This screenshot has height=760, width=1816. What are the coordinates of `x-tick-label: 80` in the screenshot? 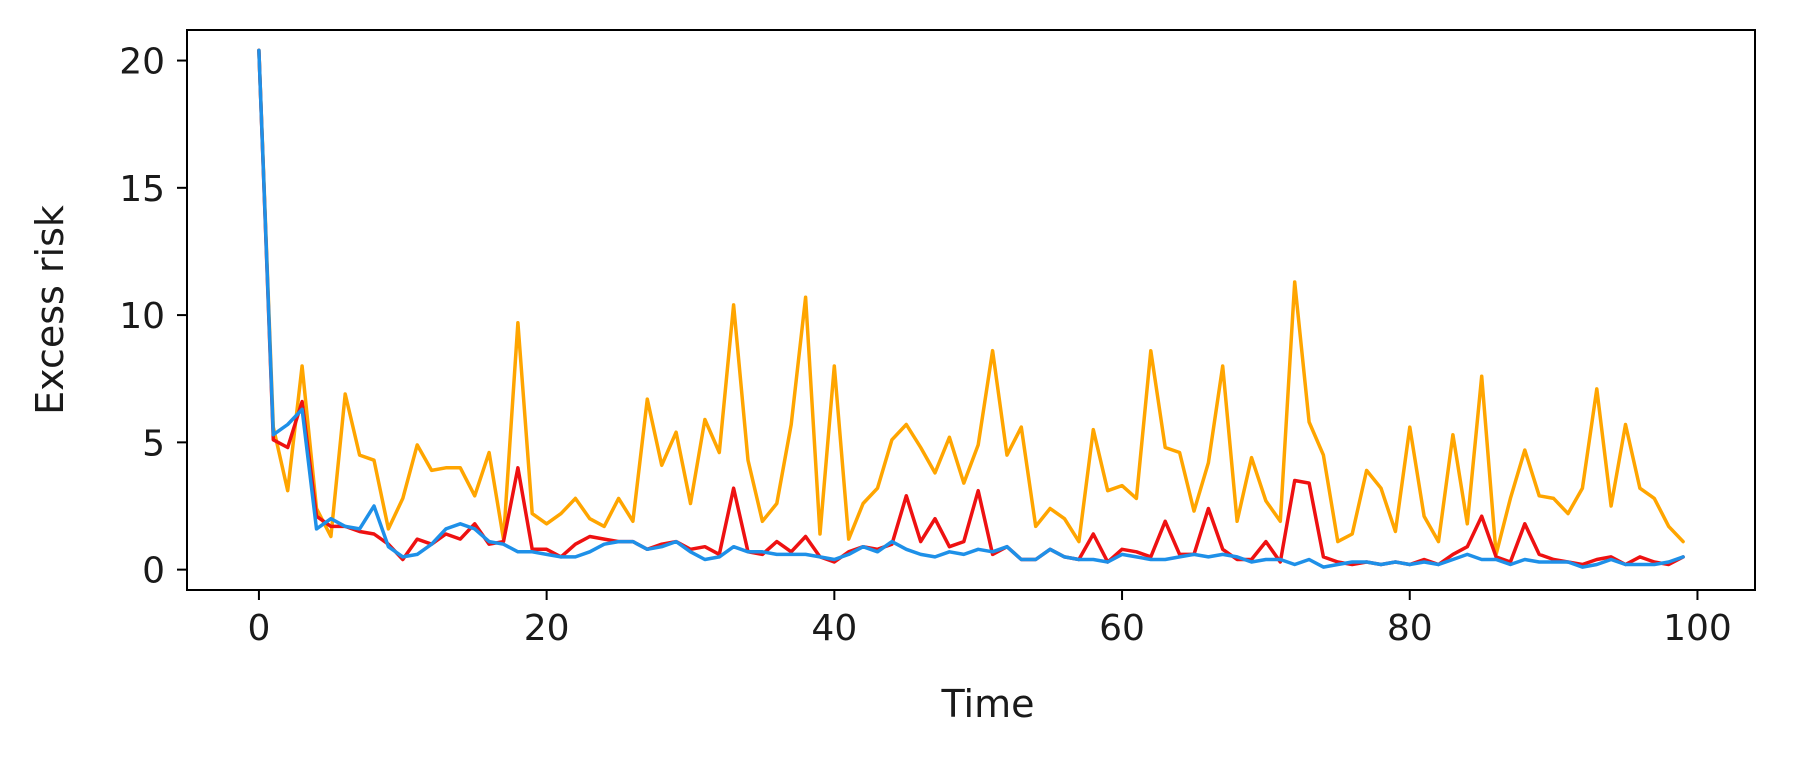 It's located at (1410, 628).